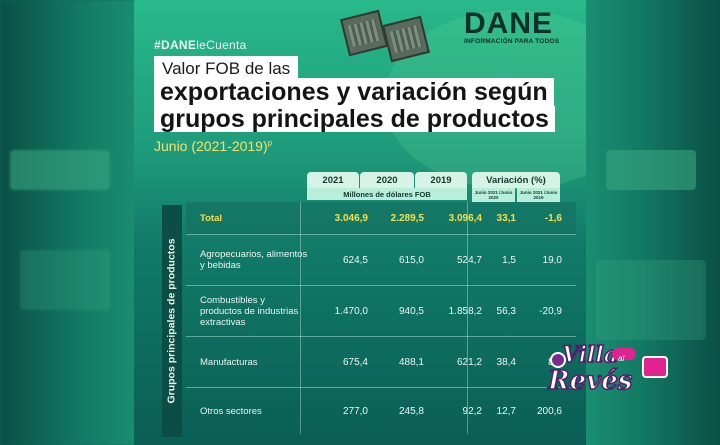  I want to click on period-subtitle: Junio (2021-2019)p, so click(213, 146).